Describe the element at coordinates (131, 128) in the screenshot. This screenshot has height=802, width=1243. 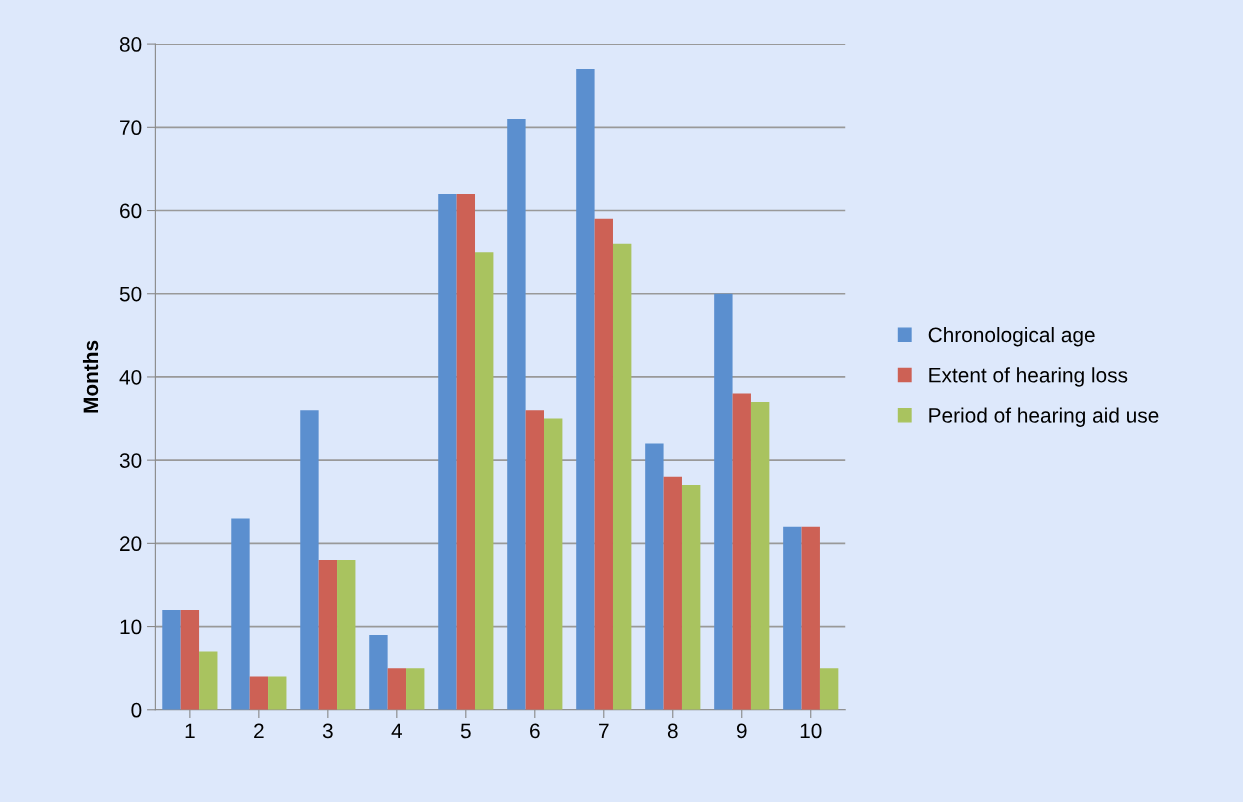
I see `y-tick-label: 70` at that location.